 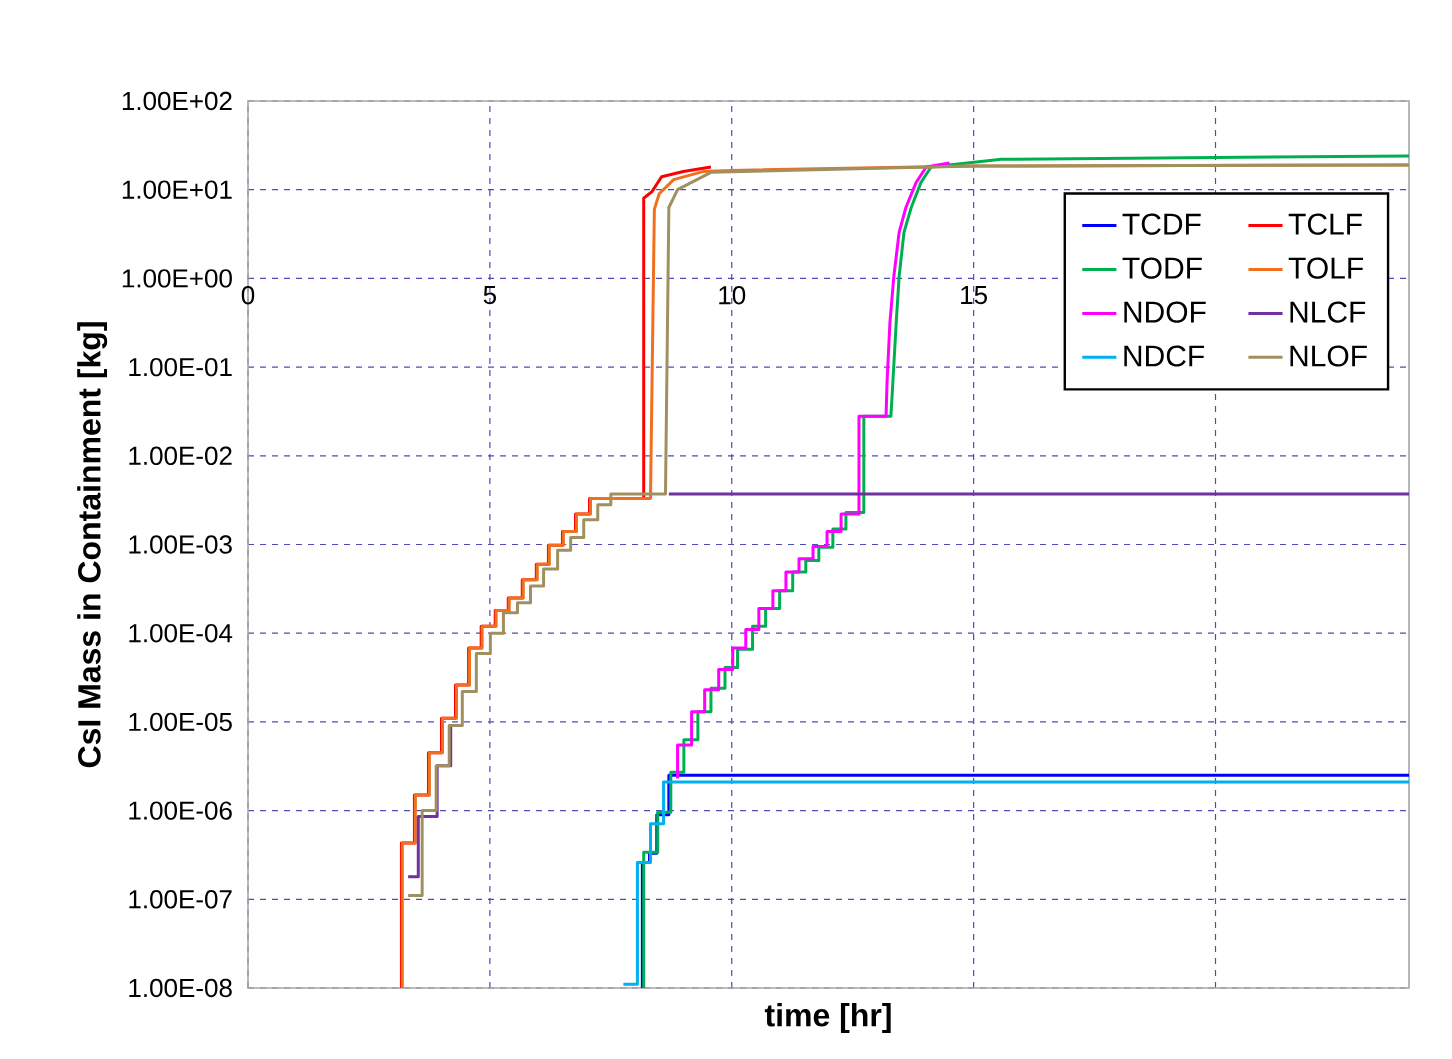 I want to click on legend-label: NDOF, so click(x=1165, y=312).